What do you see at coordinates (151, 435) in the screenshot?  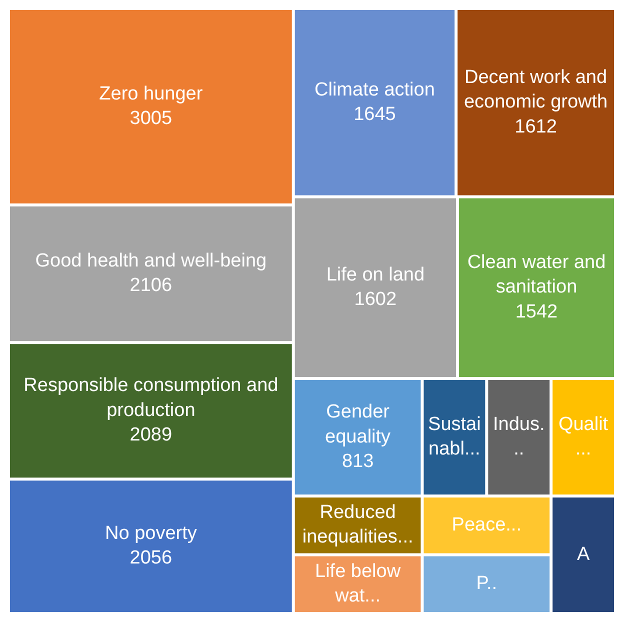 I see `data-label: 2089` at bounding box center [151, 435].